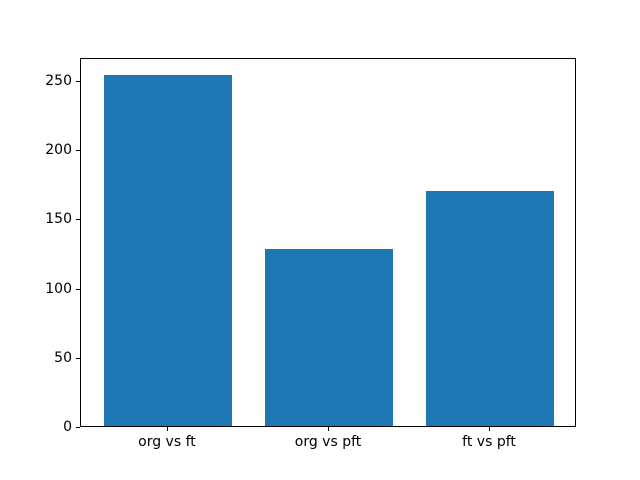 The image size is (640, 480). Describe the element at coordinates (58, 150) in the screenshot. I see `y-tick-label: 200` at that location.